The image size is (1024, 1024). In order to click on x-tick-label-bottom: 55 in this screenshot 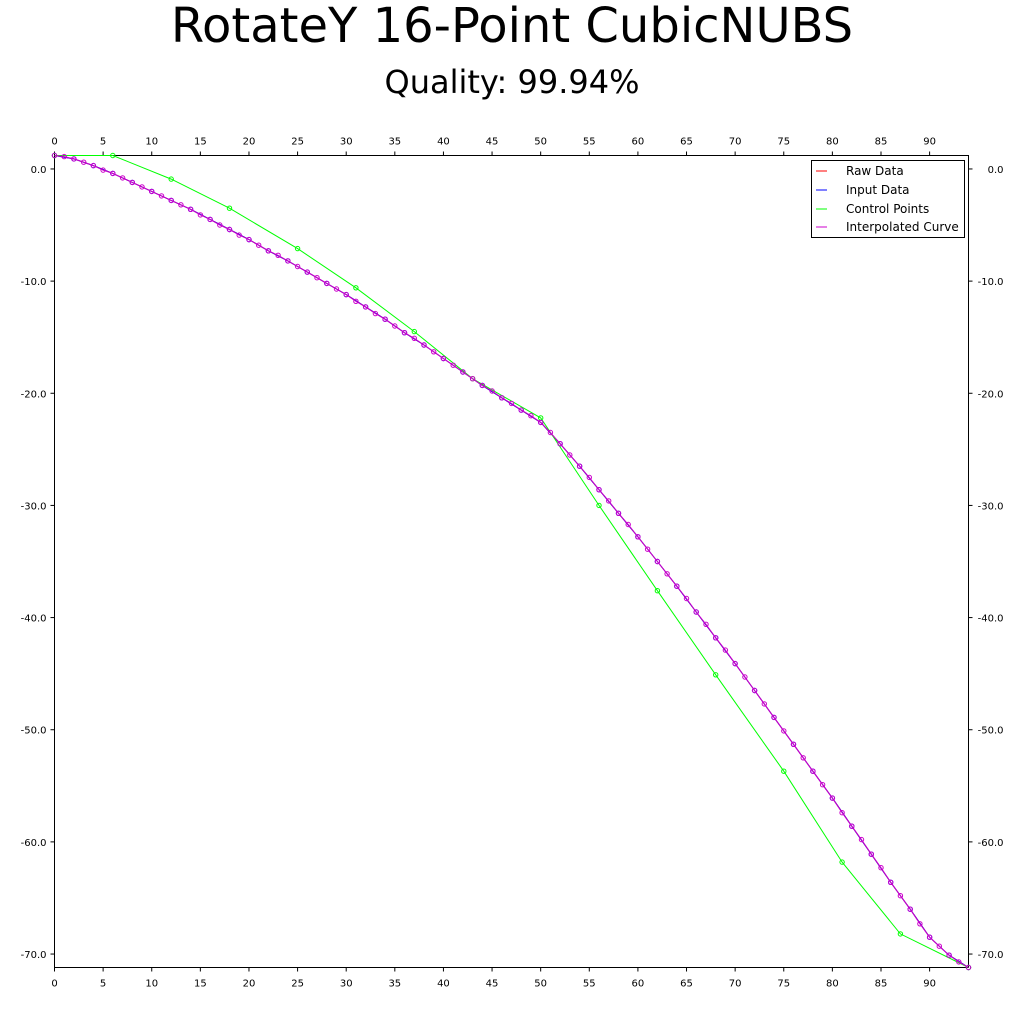, I will do `click(589, 984)`.